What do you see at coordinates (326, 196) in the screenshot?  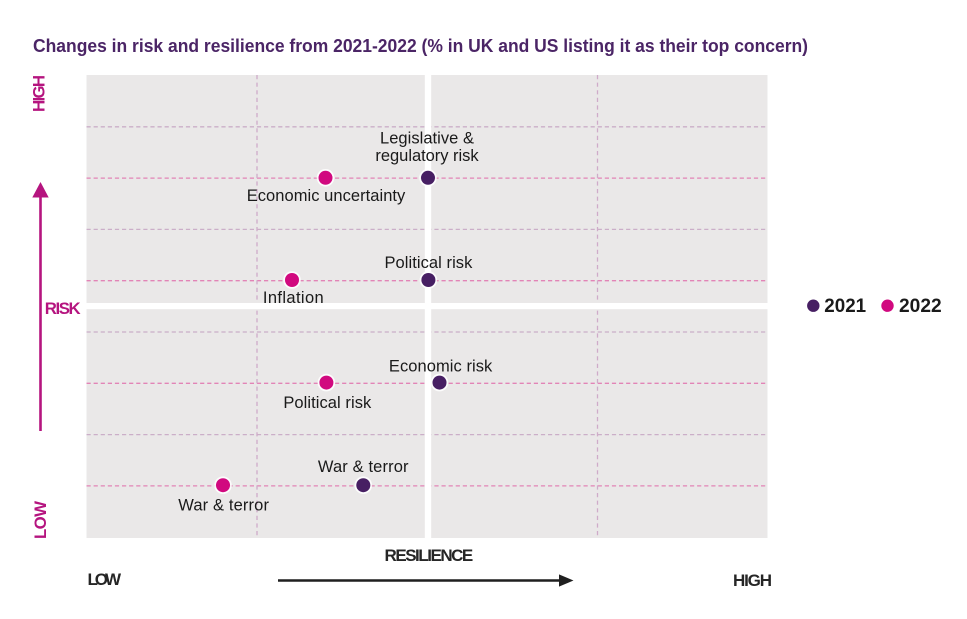 I see `svg-text: Economic uncertainty` at bounding box center [326, 196].